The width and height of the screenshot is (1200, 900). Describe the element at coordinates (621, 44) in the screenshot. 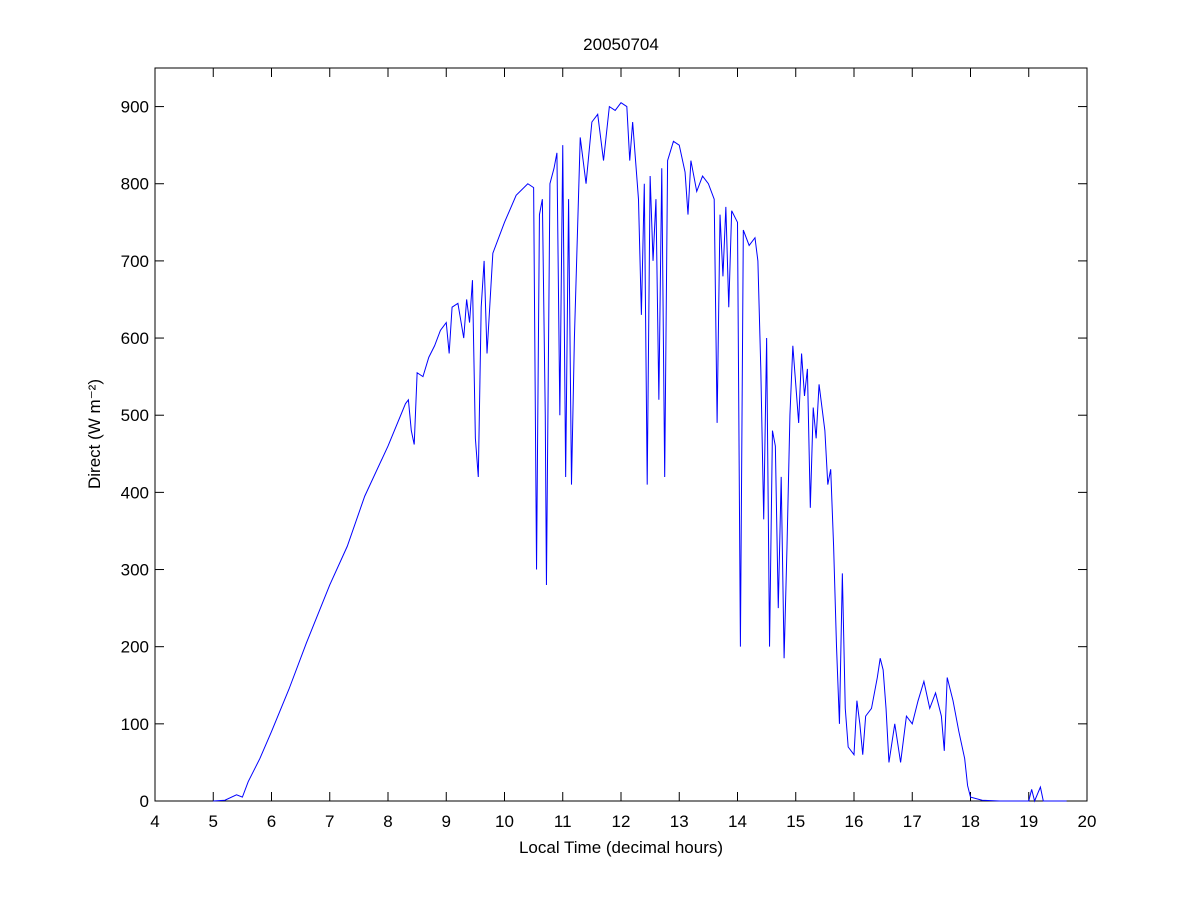

I see `chart-title: 20050704` at that location.